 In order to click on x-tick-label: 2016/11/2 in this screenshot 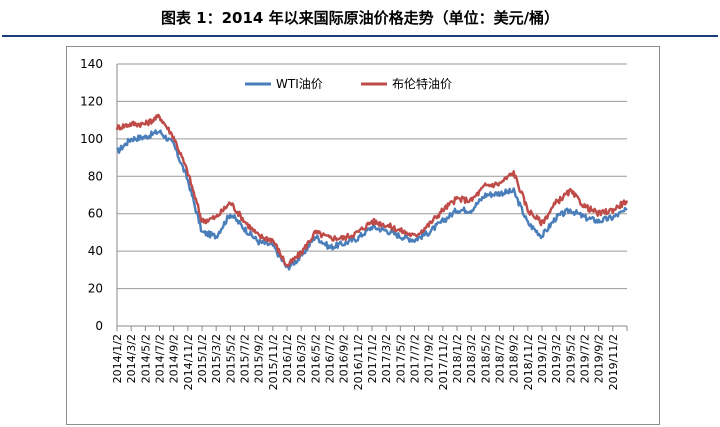, I will do `click(358, 362)`.